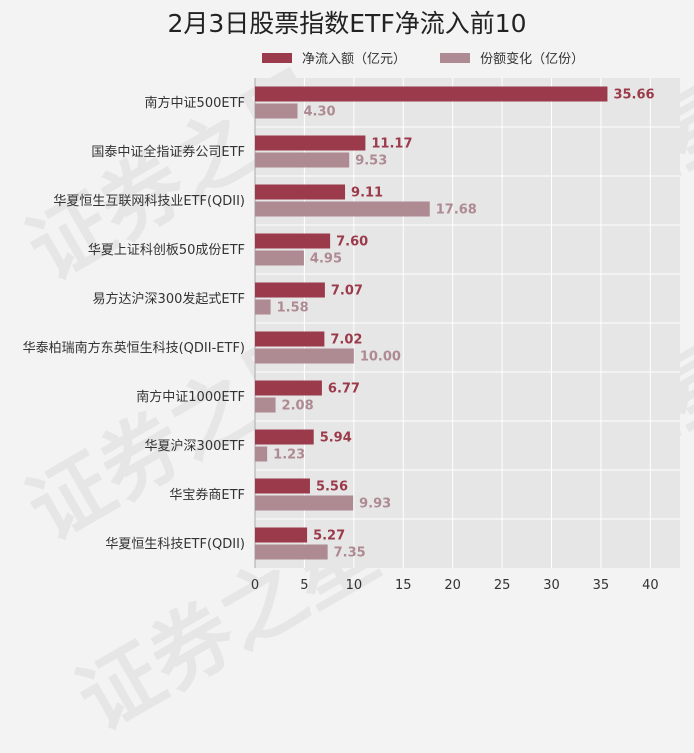 The width and height of the screenshot is (694, 753). What do you see at coordinates (190, 397) in the screenshot?
I see `category-label: 南方中证1000ETF` at bounding box center [190, 397].